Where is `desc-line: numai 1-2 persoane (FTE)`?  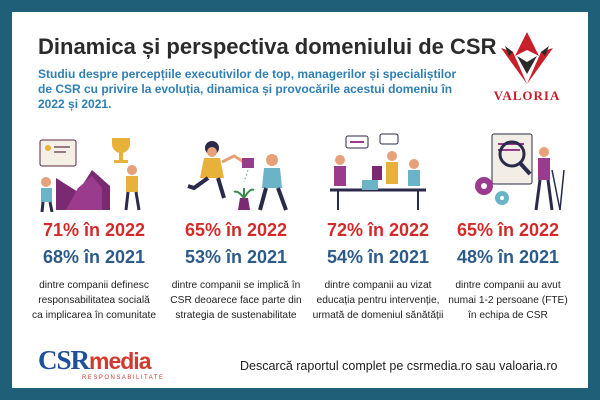
desc-line: numai 1-2 persoane (FTE) is located at coordinates (508, 300).